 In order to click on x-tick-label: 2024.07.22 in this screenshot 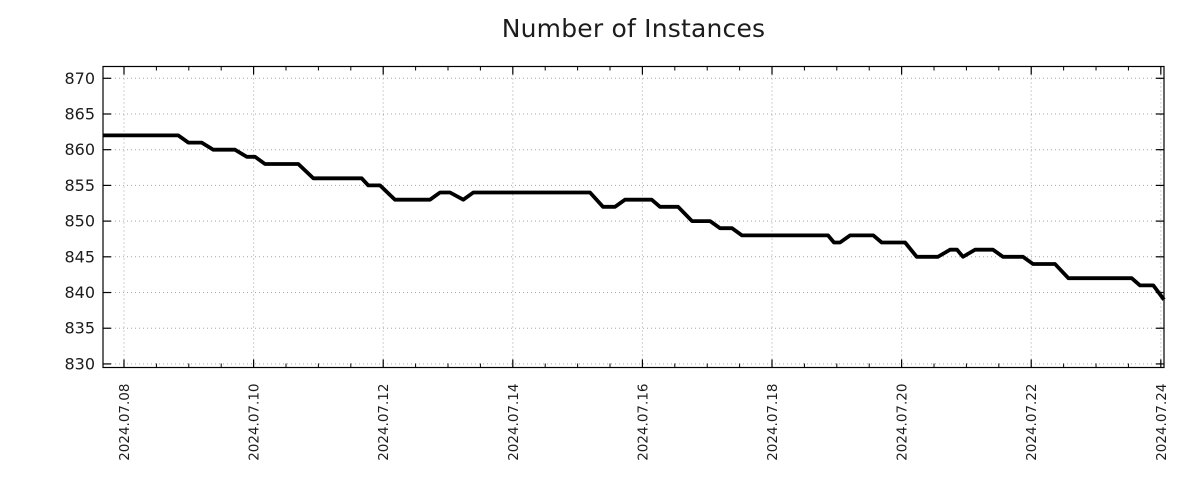, I will do `click(1032, 422)`.